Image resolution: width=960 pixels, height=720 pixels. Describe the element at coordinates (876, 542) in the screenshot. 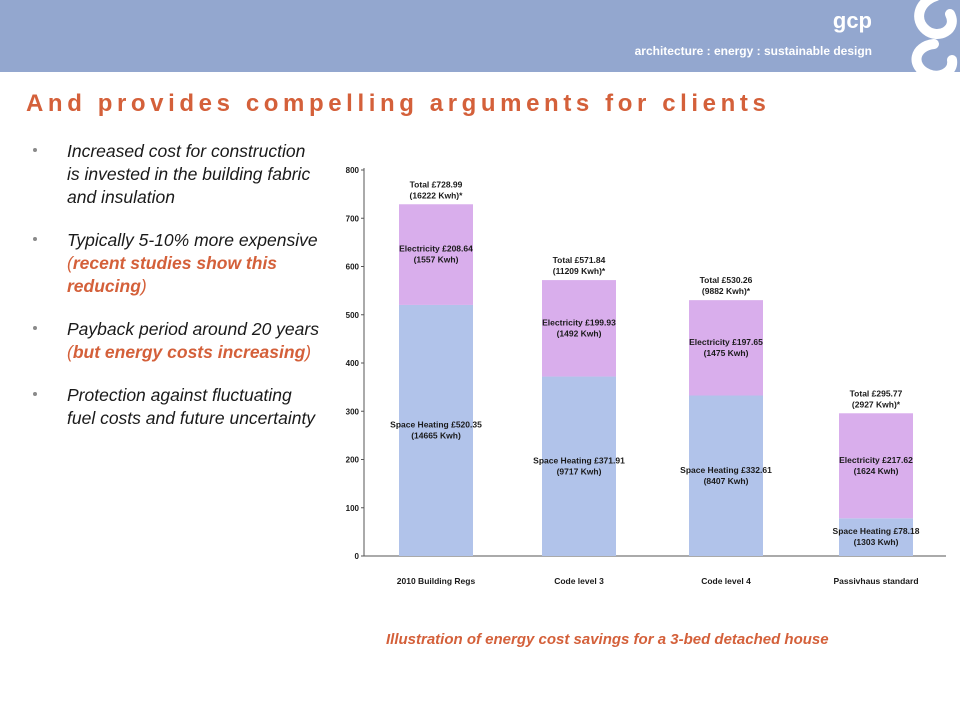

I see `space-heating-label: (1303 Kwh)` at that location.